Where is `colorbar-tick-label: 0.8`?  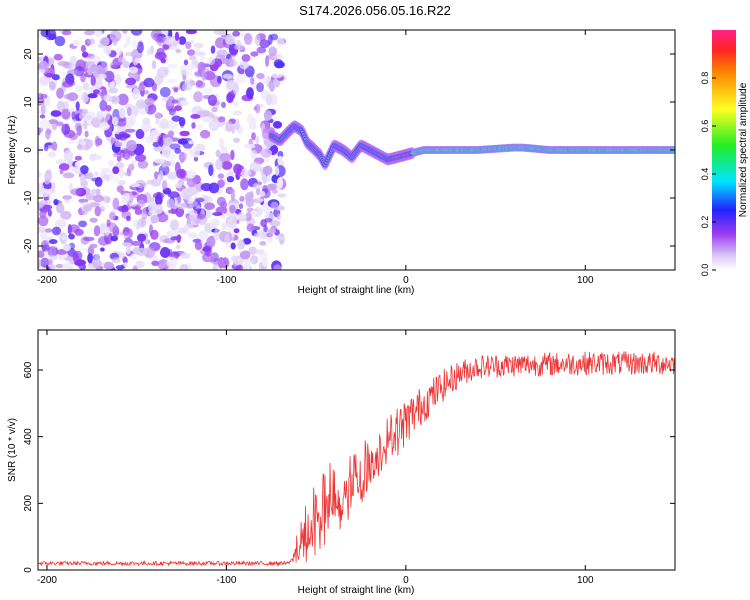 colorbar-tick-label: 0.8 is located at coordinates (705, 78).